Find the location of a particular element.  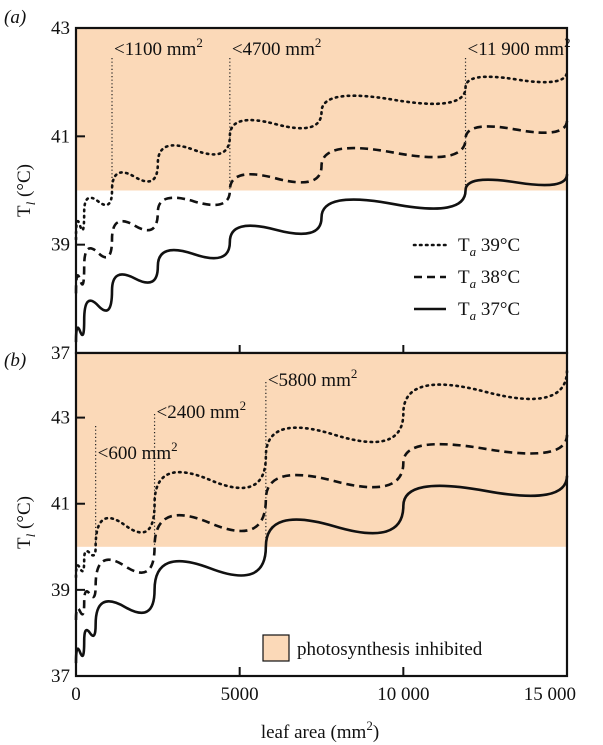

x-tick-label: 5000 is located at coordinates (240, 694).